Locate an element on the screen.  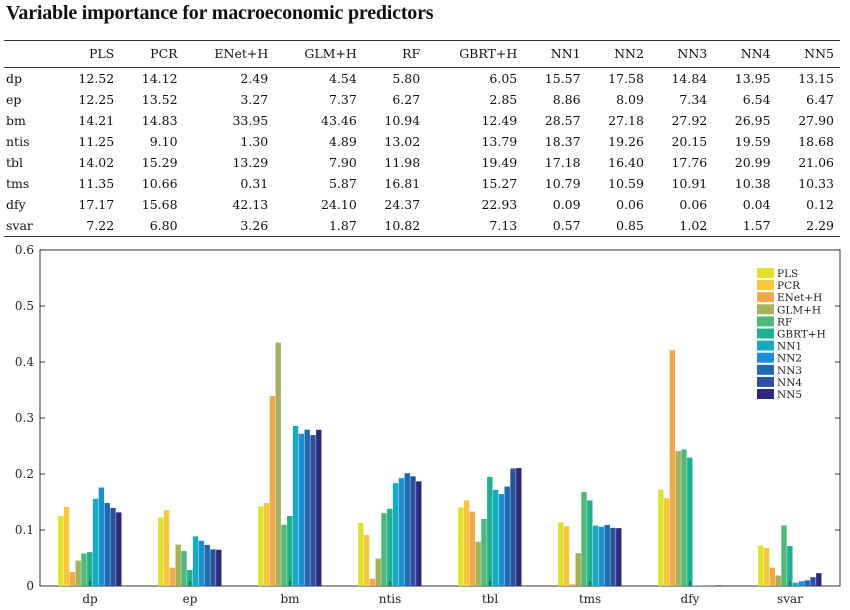
bar-bm-pcr is located at coordinates (266, 544).